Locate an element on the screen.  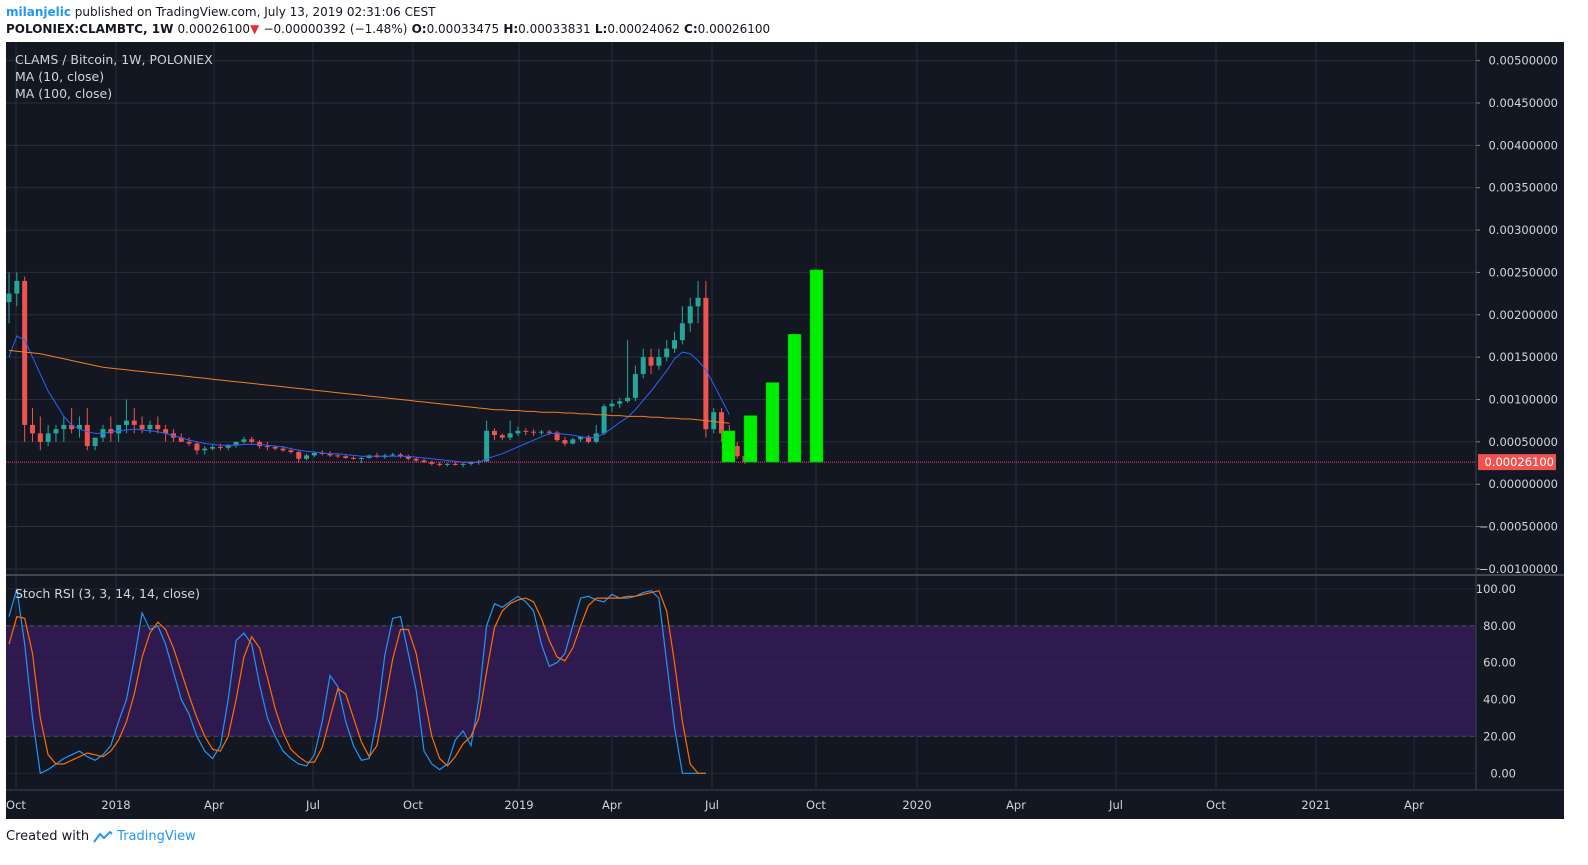
stoch-y-label: 80.00 is located at coordinates (1499, 626).